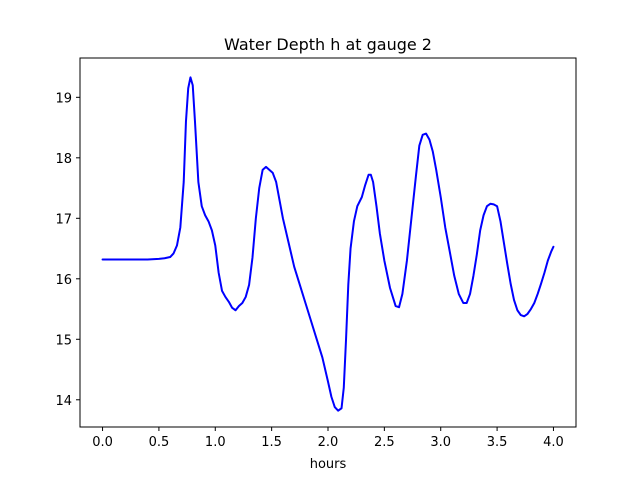 This screenshot has height=480, width=640. I want to click on x-tick-label: 2.0, so click(328, 442).